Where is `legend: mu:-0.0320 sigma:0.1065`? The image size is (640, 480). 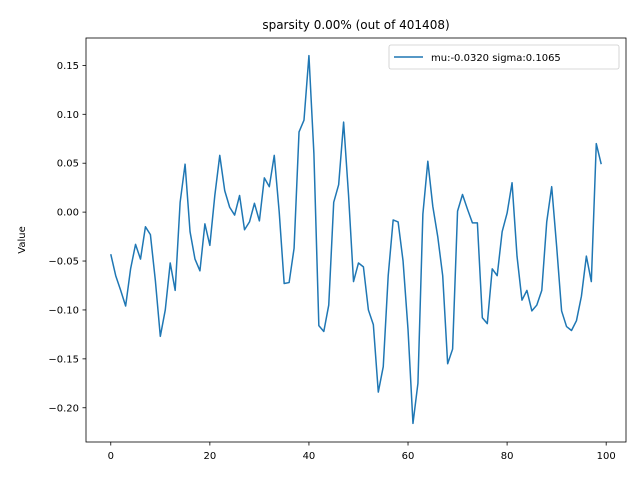
legend: mu:-0.0320 sigma:0.1065 is located at coordinates (504, 57).